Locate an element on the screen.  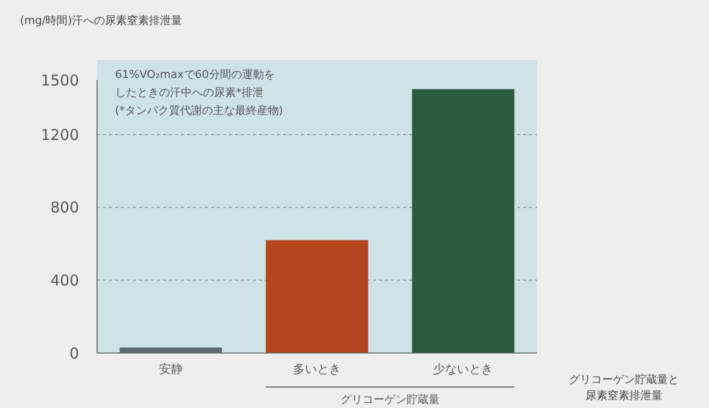
y-tick-label: 1200 is located at coordinates (59, 135).